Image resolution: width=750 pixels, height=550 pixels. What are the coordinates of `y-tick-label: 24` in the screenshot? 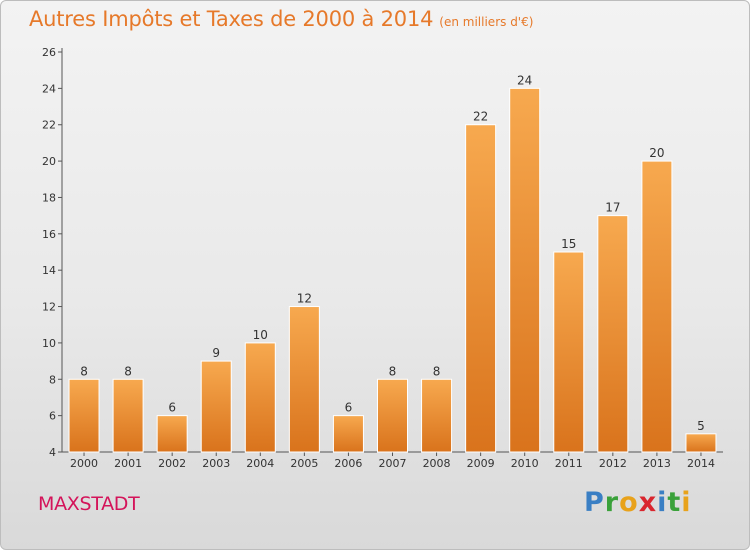 It's located at (49, 88).